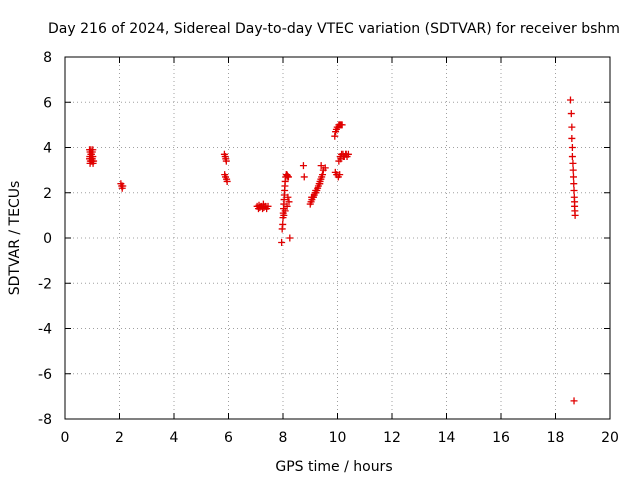  I want to click on y-tick-label: 6, so click(47, 103).